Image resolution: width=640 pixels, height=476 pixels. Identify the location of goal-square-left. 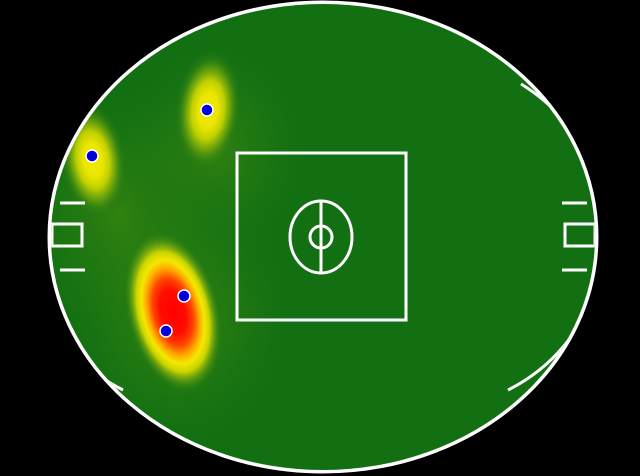
(67, 235).